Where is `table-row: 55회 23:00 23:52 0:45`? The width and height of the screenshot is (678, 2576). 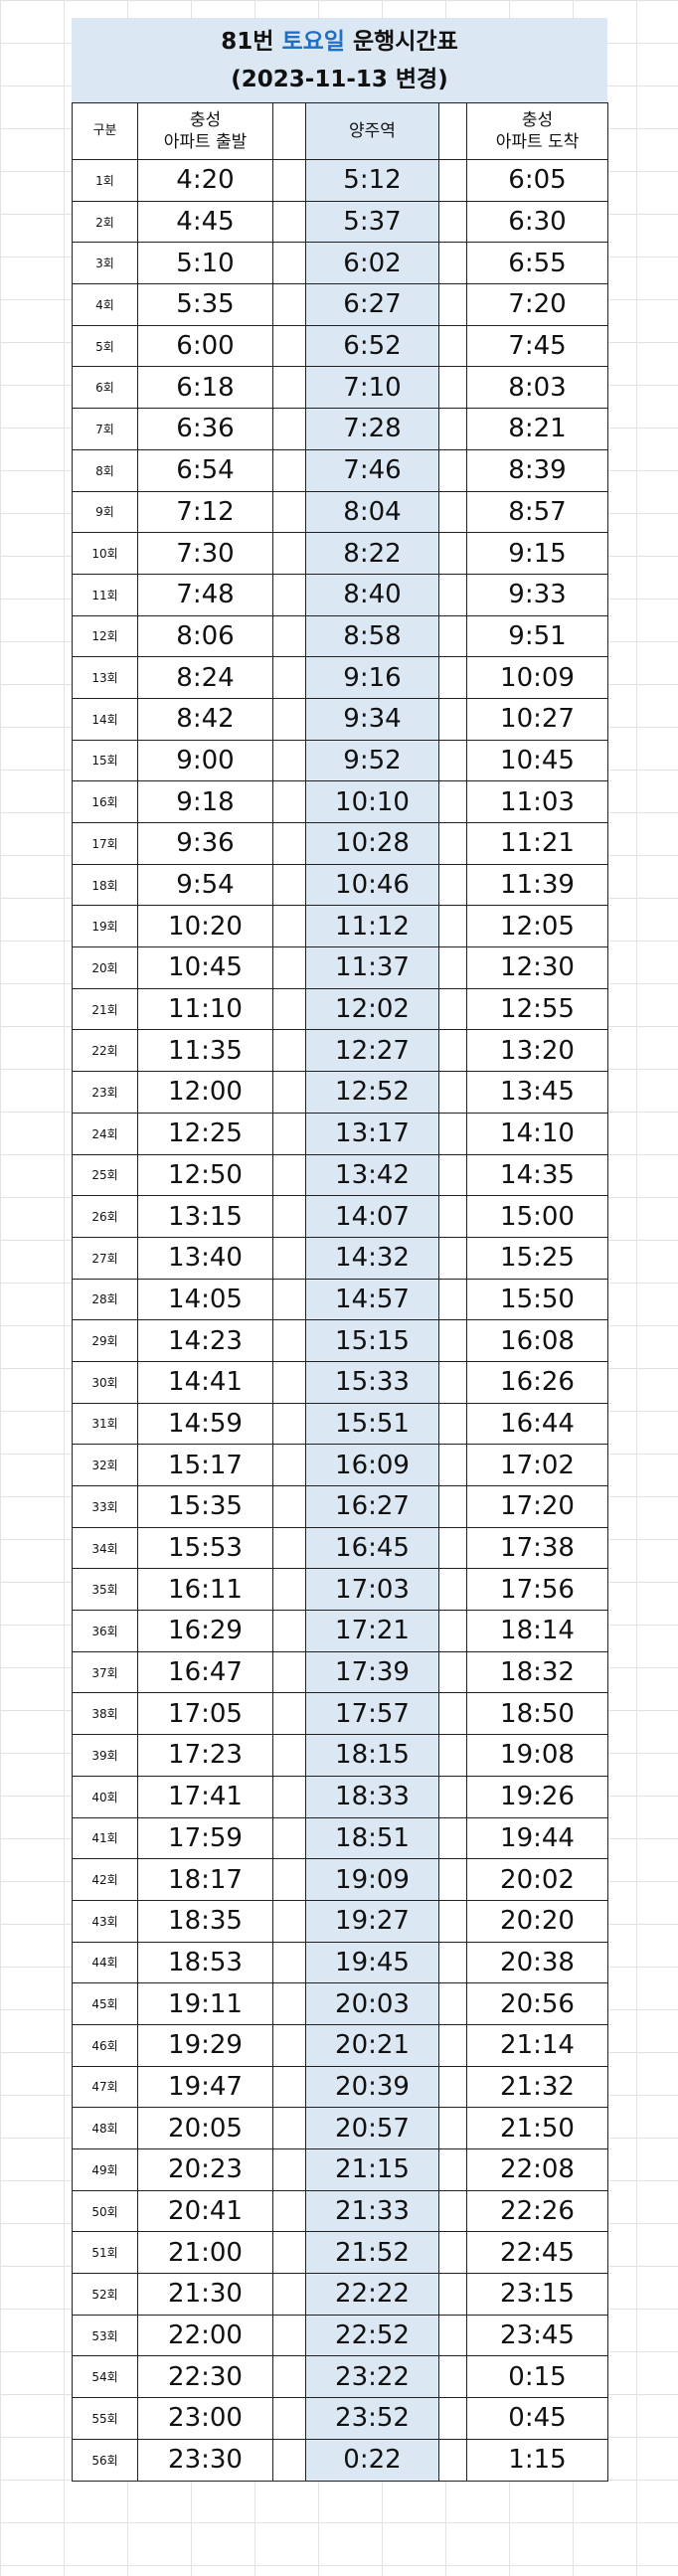 table-row: 55회 23:00 23:52 0:45 is located at coordinates (340, 2418).